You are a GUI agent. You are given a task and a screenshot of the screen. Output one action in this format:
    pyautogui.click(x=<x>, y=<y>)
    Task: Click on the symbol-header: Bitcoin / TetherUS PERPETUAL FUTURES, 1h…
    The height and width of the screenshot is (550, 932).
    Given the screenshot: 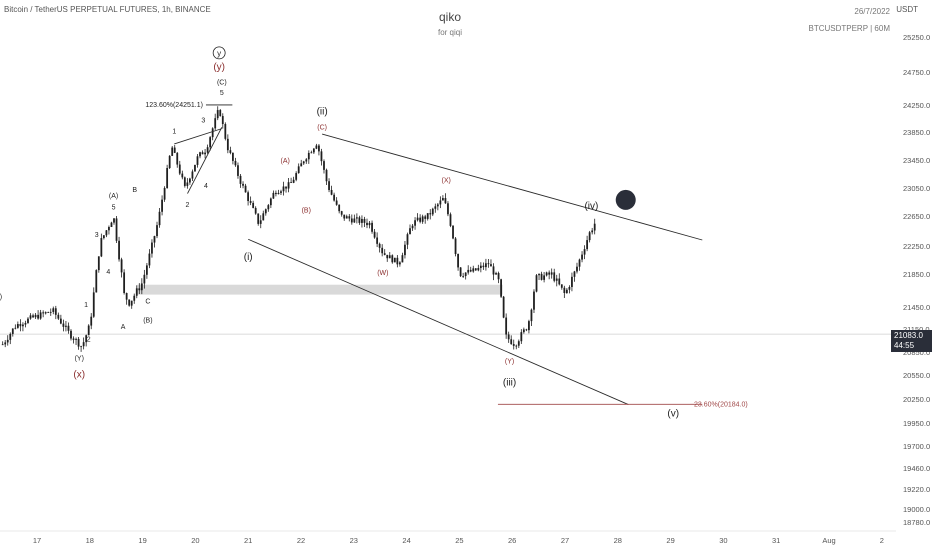 What is the action you would take?
    pyautogui.click(x=107, y=9)
    